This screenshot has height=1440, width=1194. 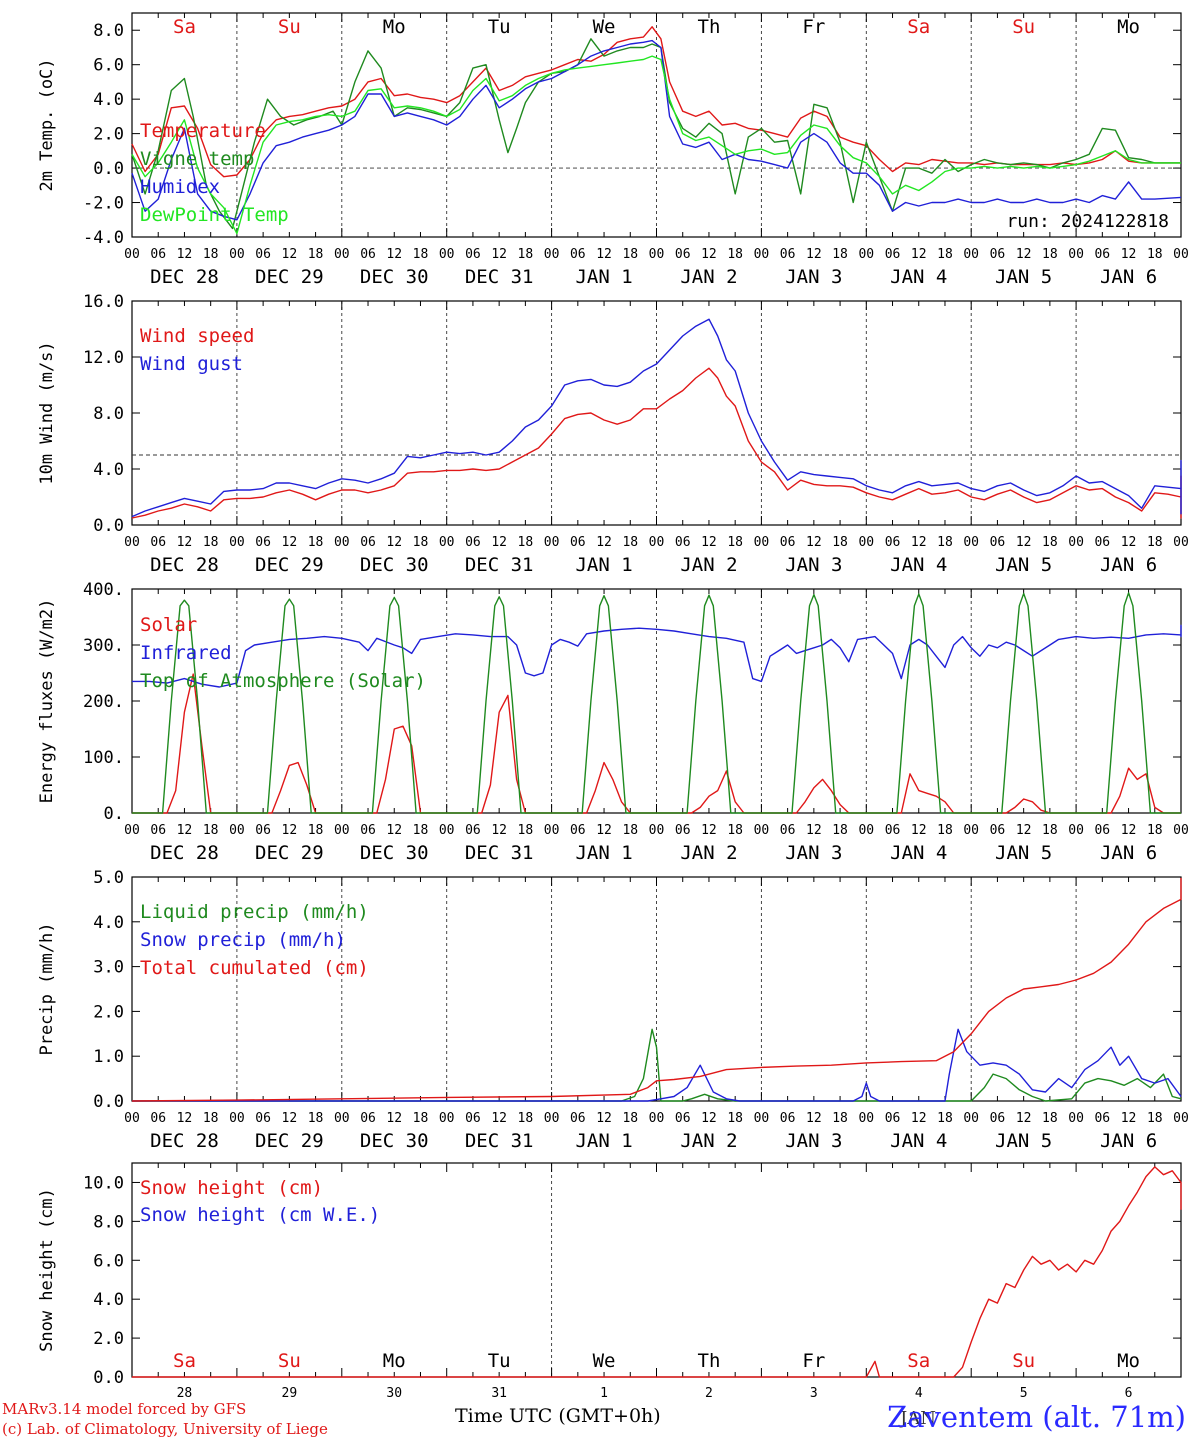 What do you see at coordinates (603, 277) in the screenshot?
I see `date-label: JAN 1` at bounding box center [603, 277].